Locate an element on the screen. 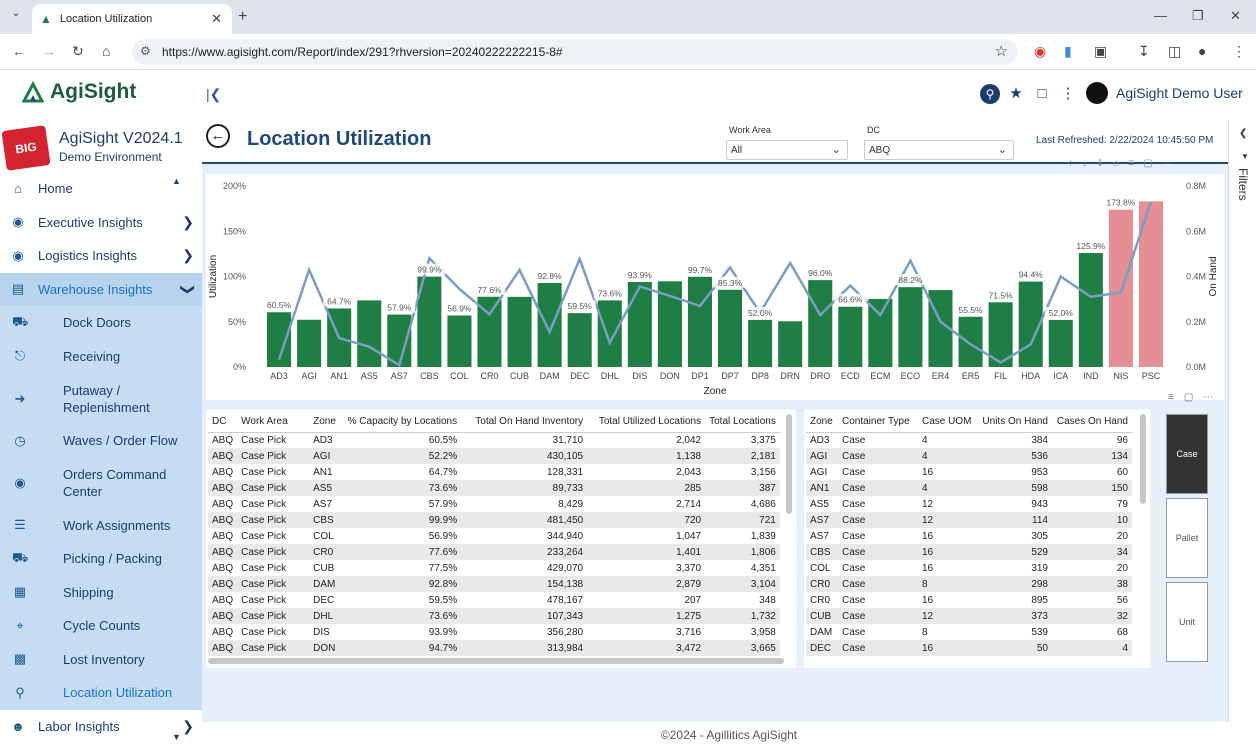 The image size is (1256, 748). sidebar-item-lost-inventory: ▩ Lost Inventory is located at coordinates (101, 660).